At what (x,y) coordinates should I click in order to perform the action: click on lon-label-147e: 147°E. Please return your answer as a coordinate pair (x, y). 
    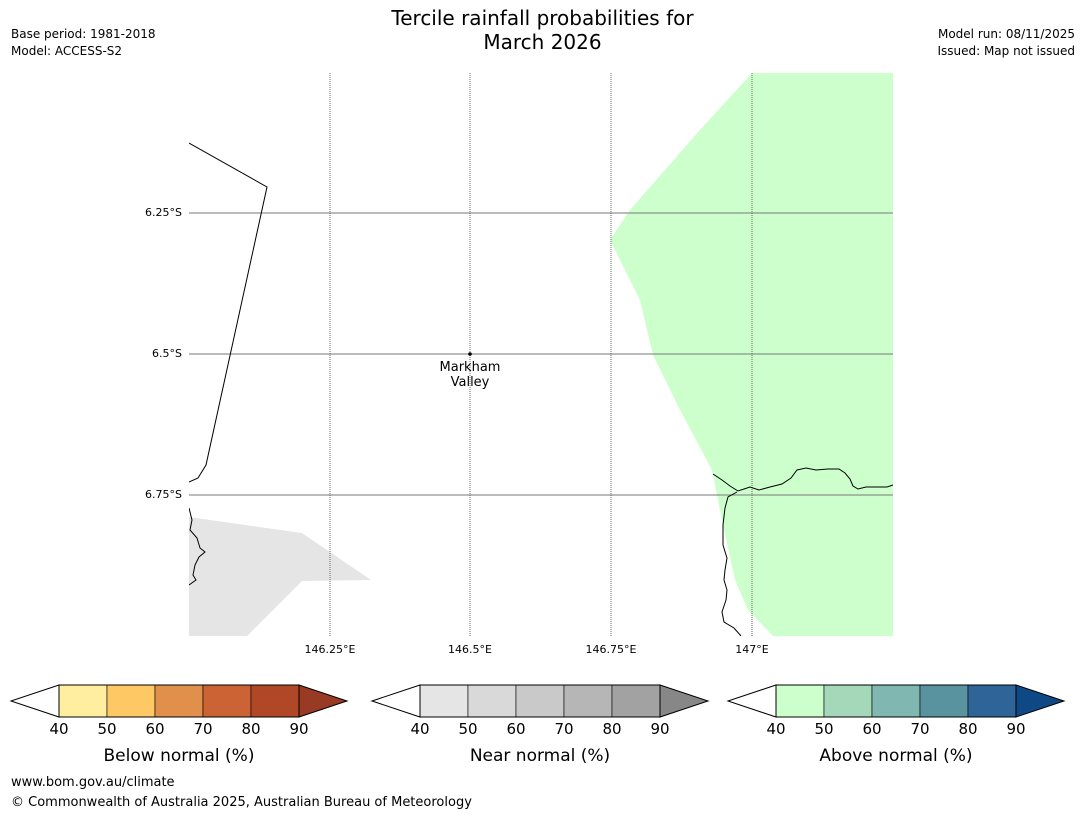
    Looking at the image, I should click on (752, 649).